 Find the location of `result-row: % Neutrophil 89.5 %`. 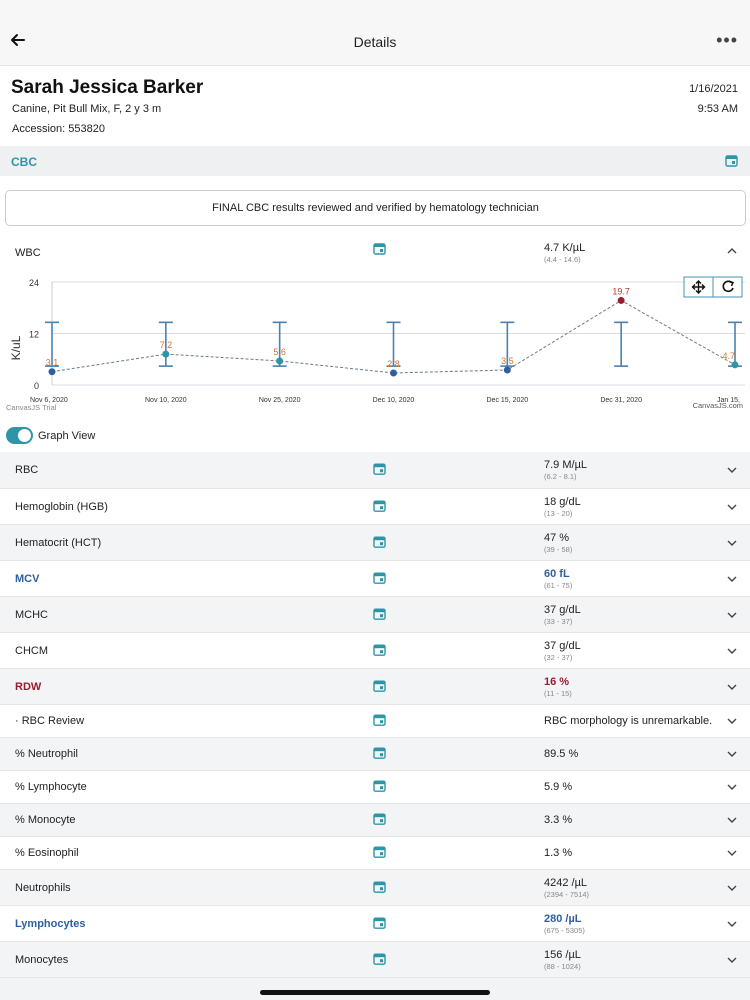

result-row: % Neutrophil 89.5 % is located at coordinates (375, 754).